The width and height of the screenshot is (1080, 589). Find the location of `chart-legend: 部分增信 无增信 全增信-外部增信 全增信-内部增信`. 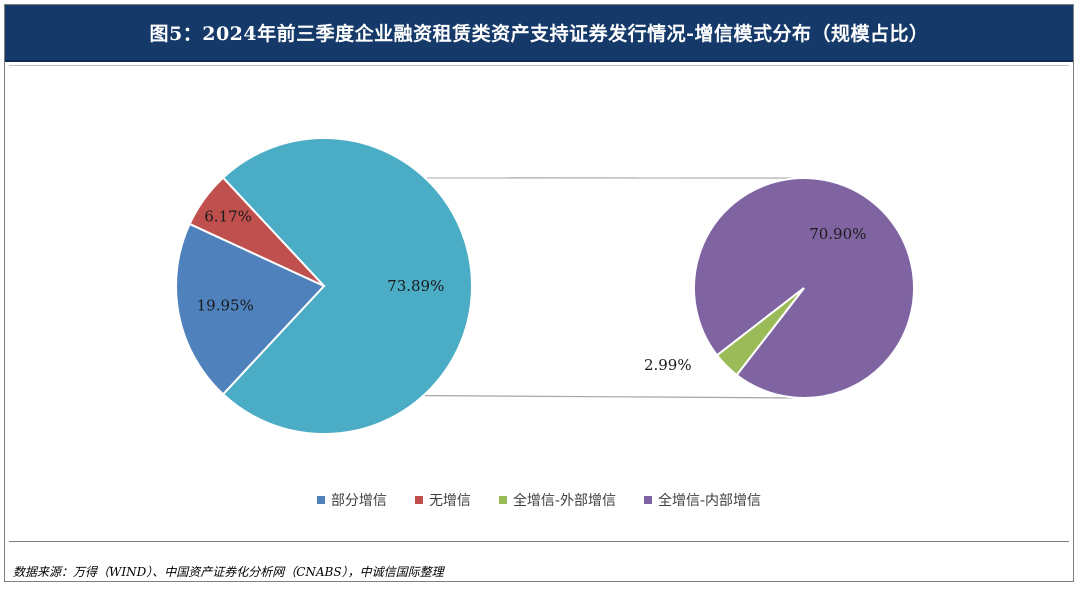

chart-legend: 部分增信 无增信 全增信-外部增信 全增信-内部增信 is located at coordinates (539, 500).